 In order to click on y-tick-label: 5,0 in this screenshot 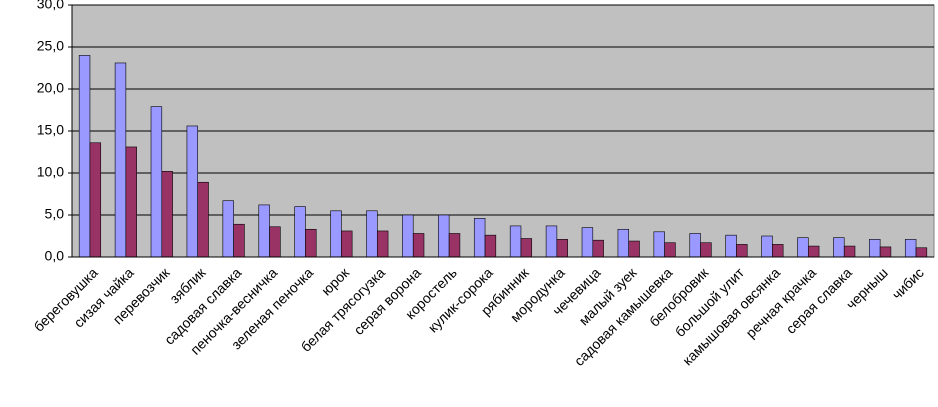, I will do `click(55, 214)`.